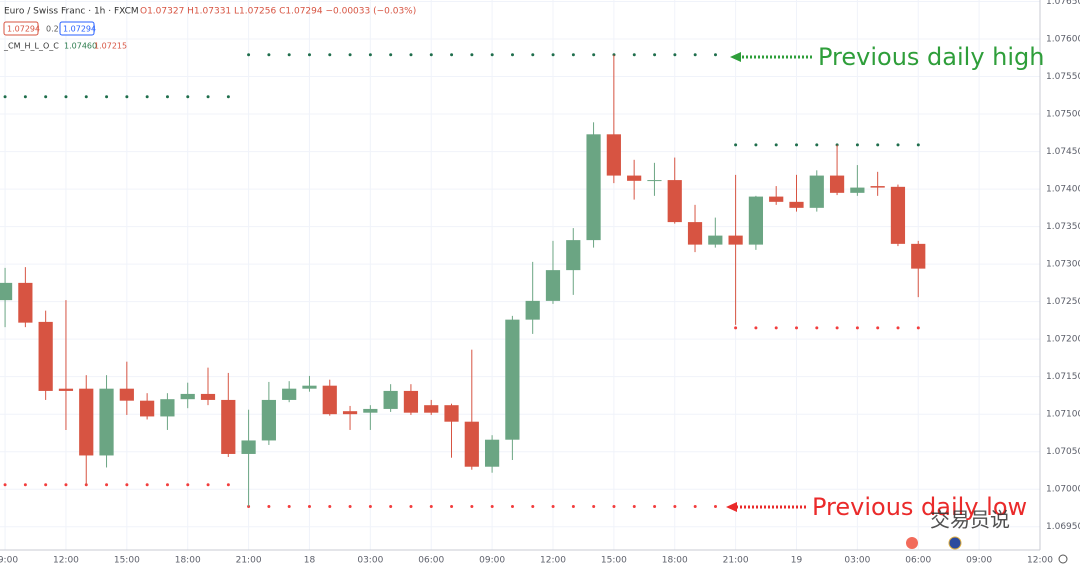 This screenshot has width=1080, height=567. Describe the element at coordinates (1063, 415) in the screenshot. I see `y-tick-label: 1.07100` at that location.